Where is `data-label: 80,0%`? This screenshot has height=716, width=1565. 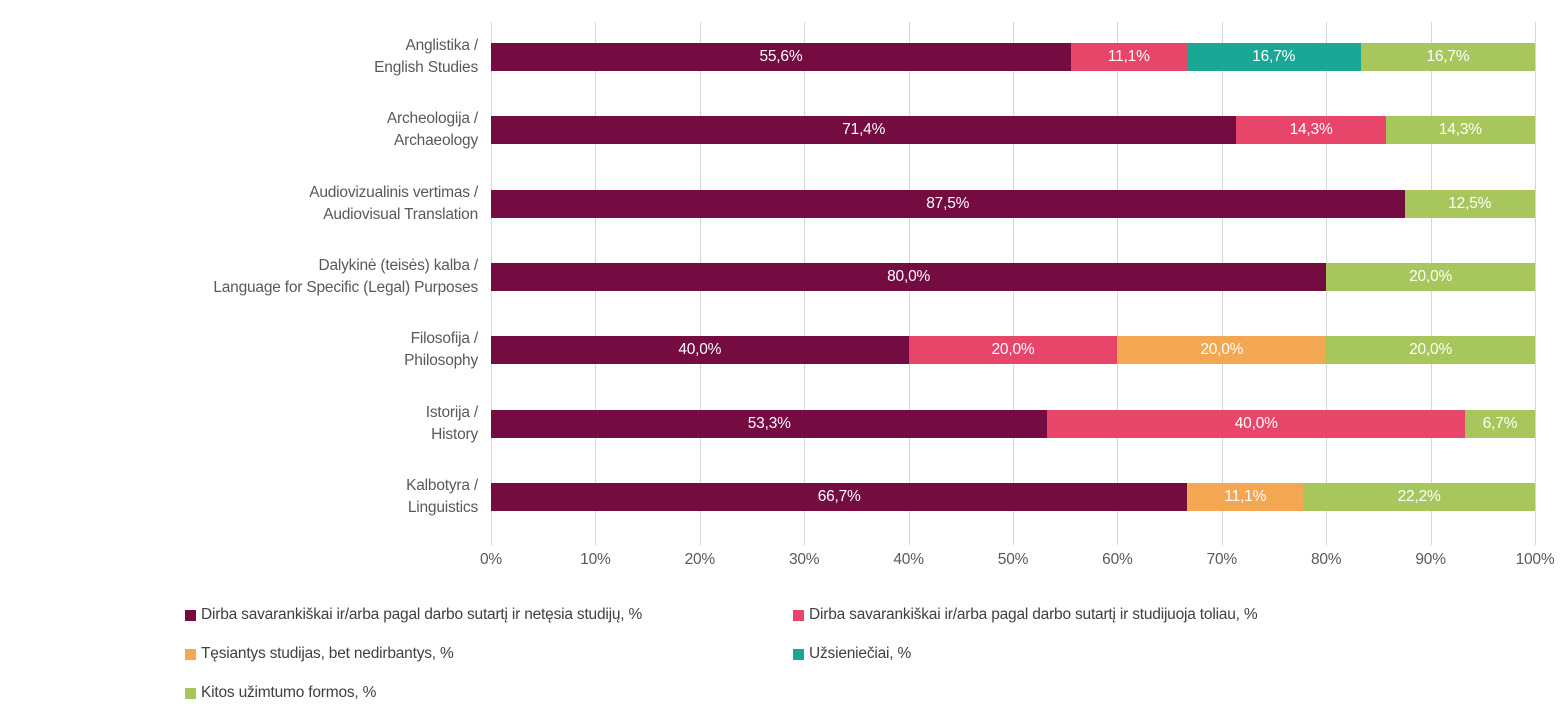
data-label: 80,0% is located at coordinates (909, 276).